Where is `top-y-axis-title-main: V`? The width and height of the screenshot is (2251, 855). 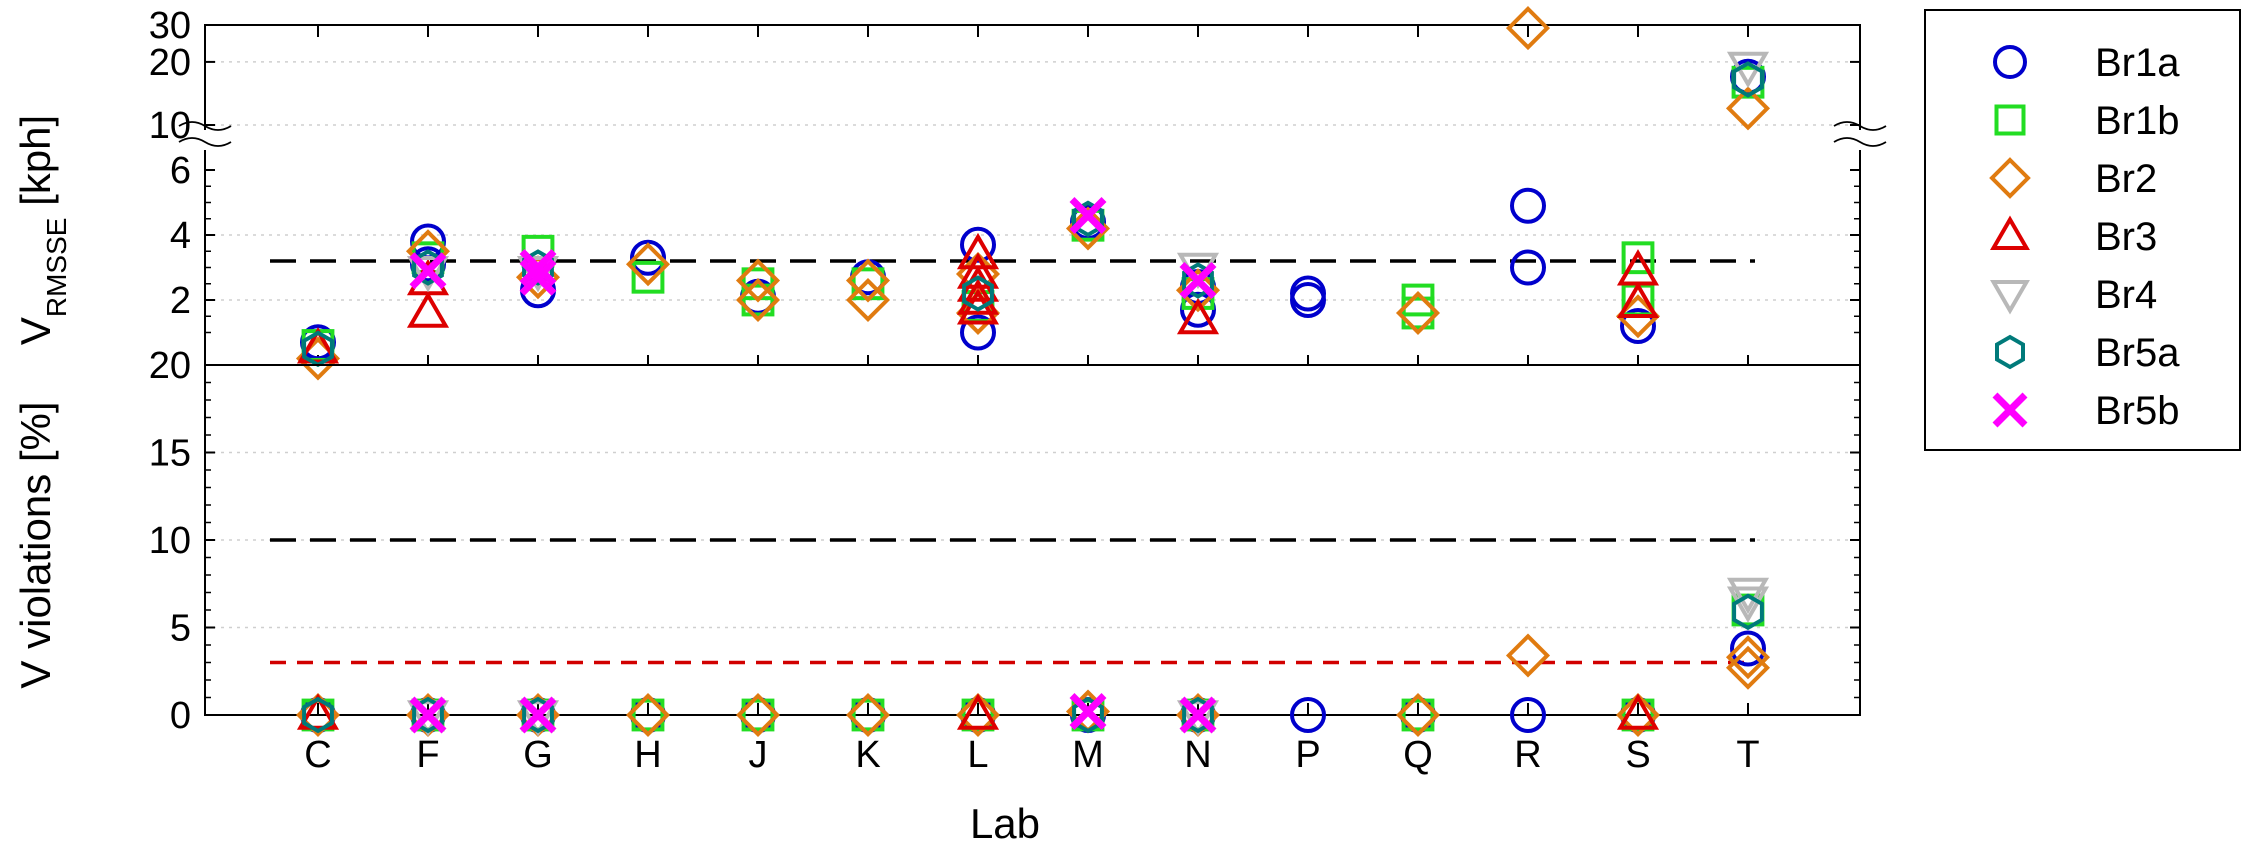
top-y-axis-title-main: V is located at coordinates (35, 331).